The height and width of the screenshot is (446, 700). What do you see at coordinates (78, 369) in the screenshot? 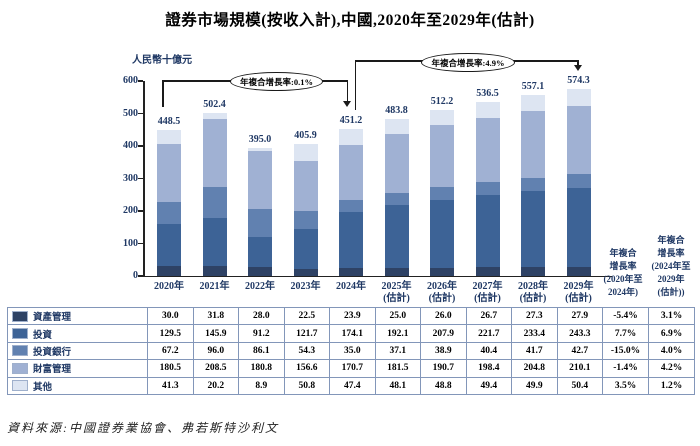
I see `legend-label-財富管理: 財富管理` at bounding box center [78, 369].